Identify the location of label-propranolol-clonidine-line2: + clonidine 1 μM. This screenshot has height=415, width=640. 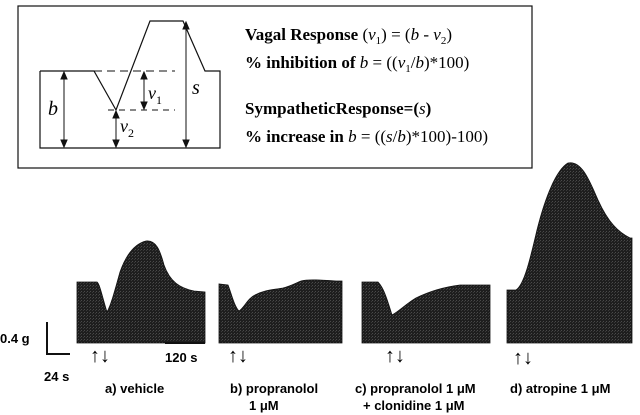
(414, 405).